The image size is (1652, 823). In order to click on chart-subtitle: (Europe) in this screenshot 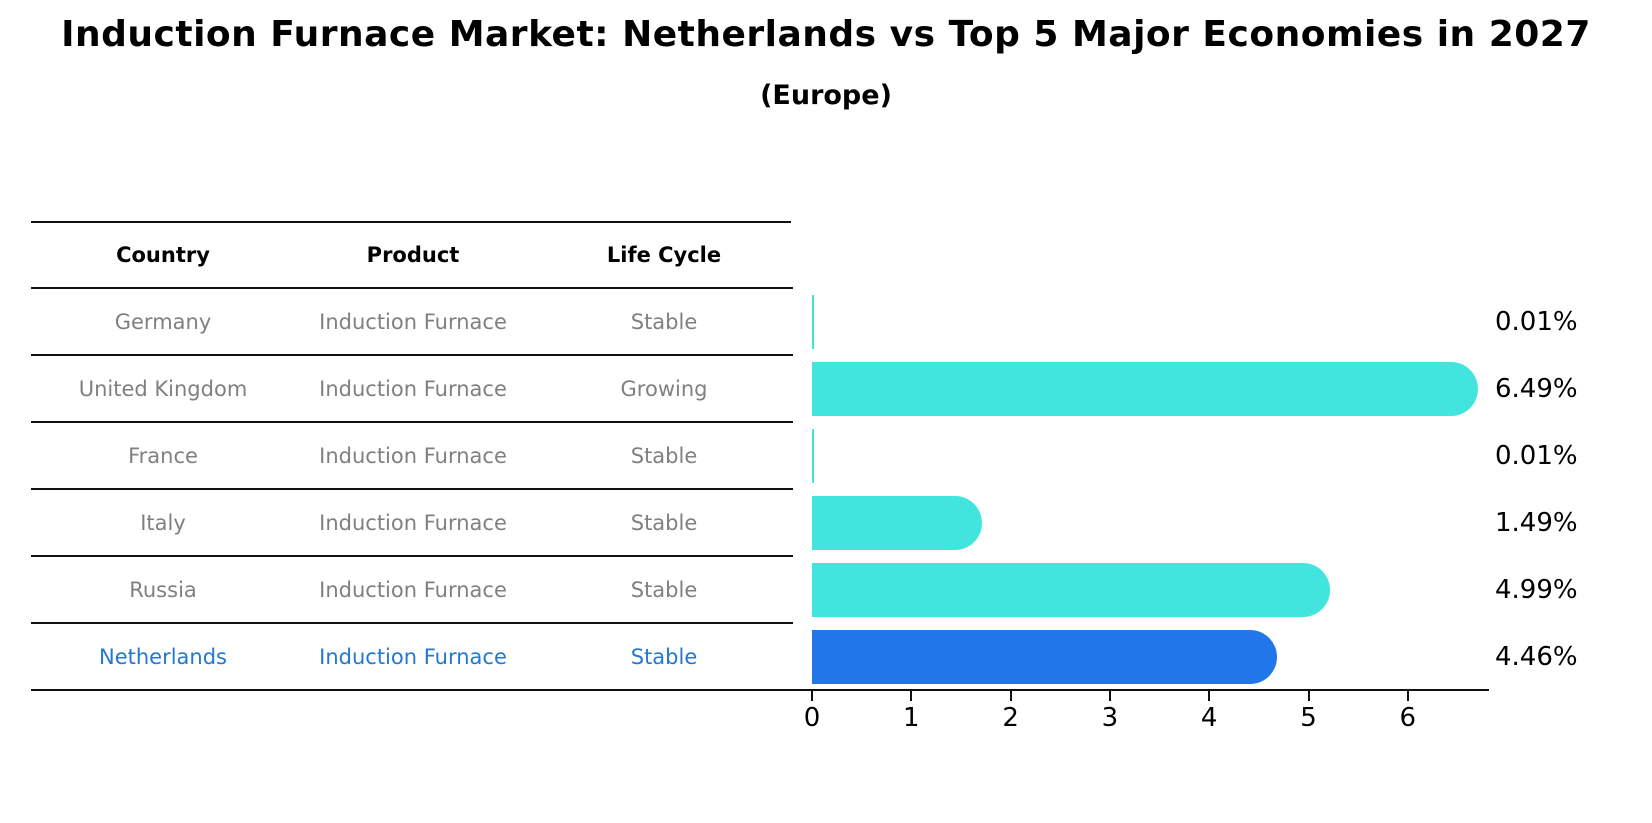, I will do `click(826, 95)`.